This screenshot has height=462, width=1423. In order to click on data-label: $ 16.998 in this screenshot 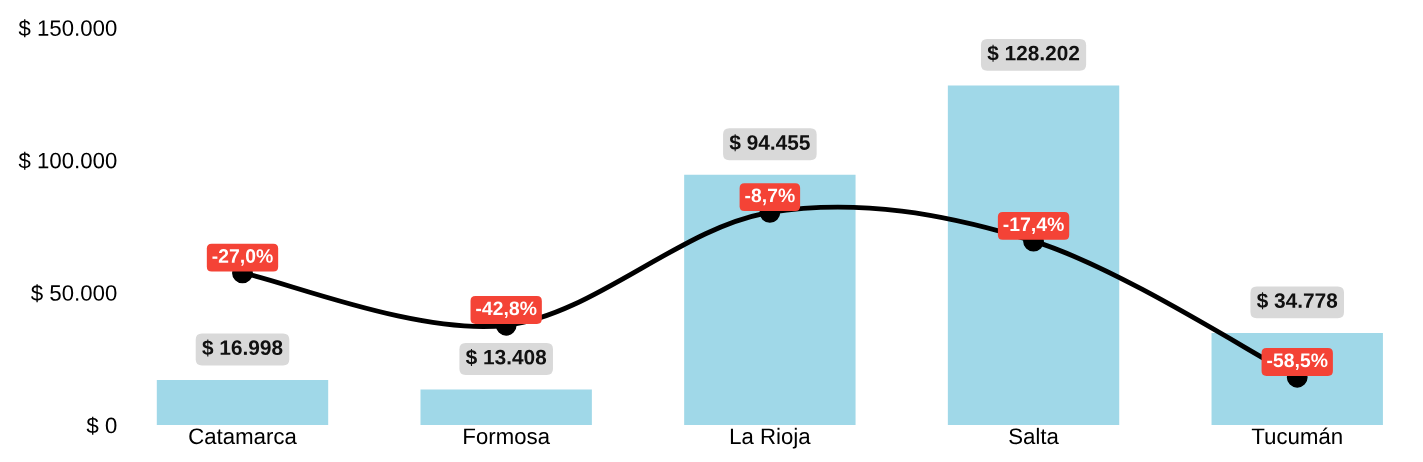, I will do `click(242, 348)`.